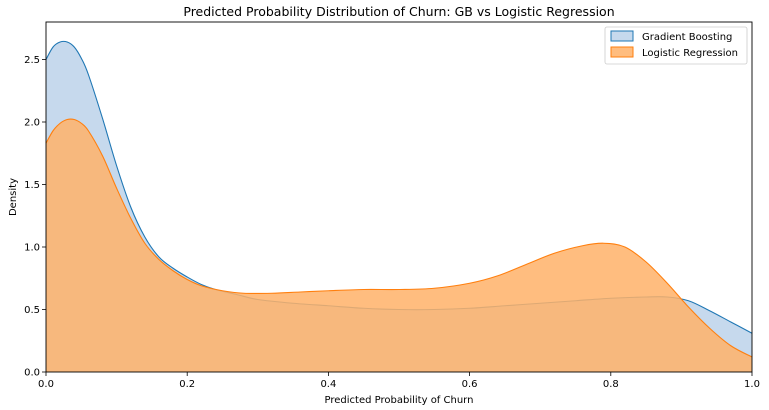  What do you see at coordinates (32, 185) in the screenshot?
I see `y-tick-label: 1.5` at bounding box center [32, 185].